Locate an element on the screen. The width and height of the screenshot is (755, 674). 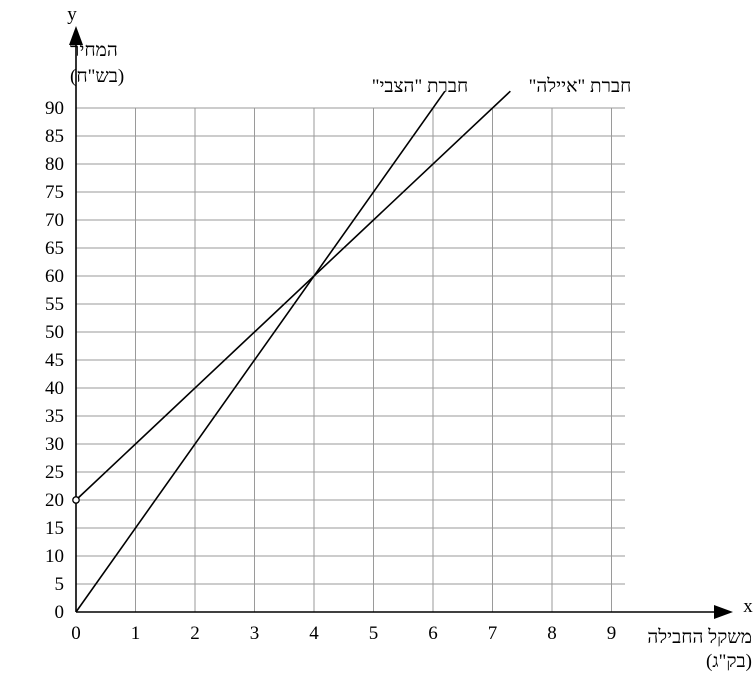
y-tick-label: 80 is located at coordinates (54, 164).